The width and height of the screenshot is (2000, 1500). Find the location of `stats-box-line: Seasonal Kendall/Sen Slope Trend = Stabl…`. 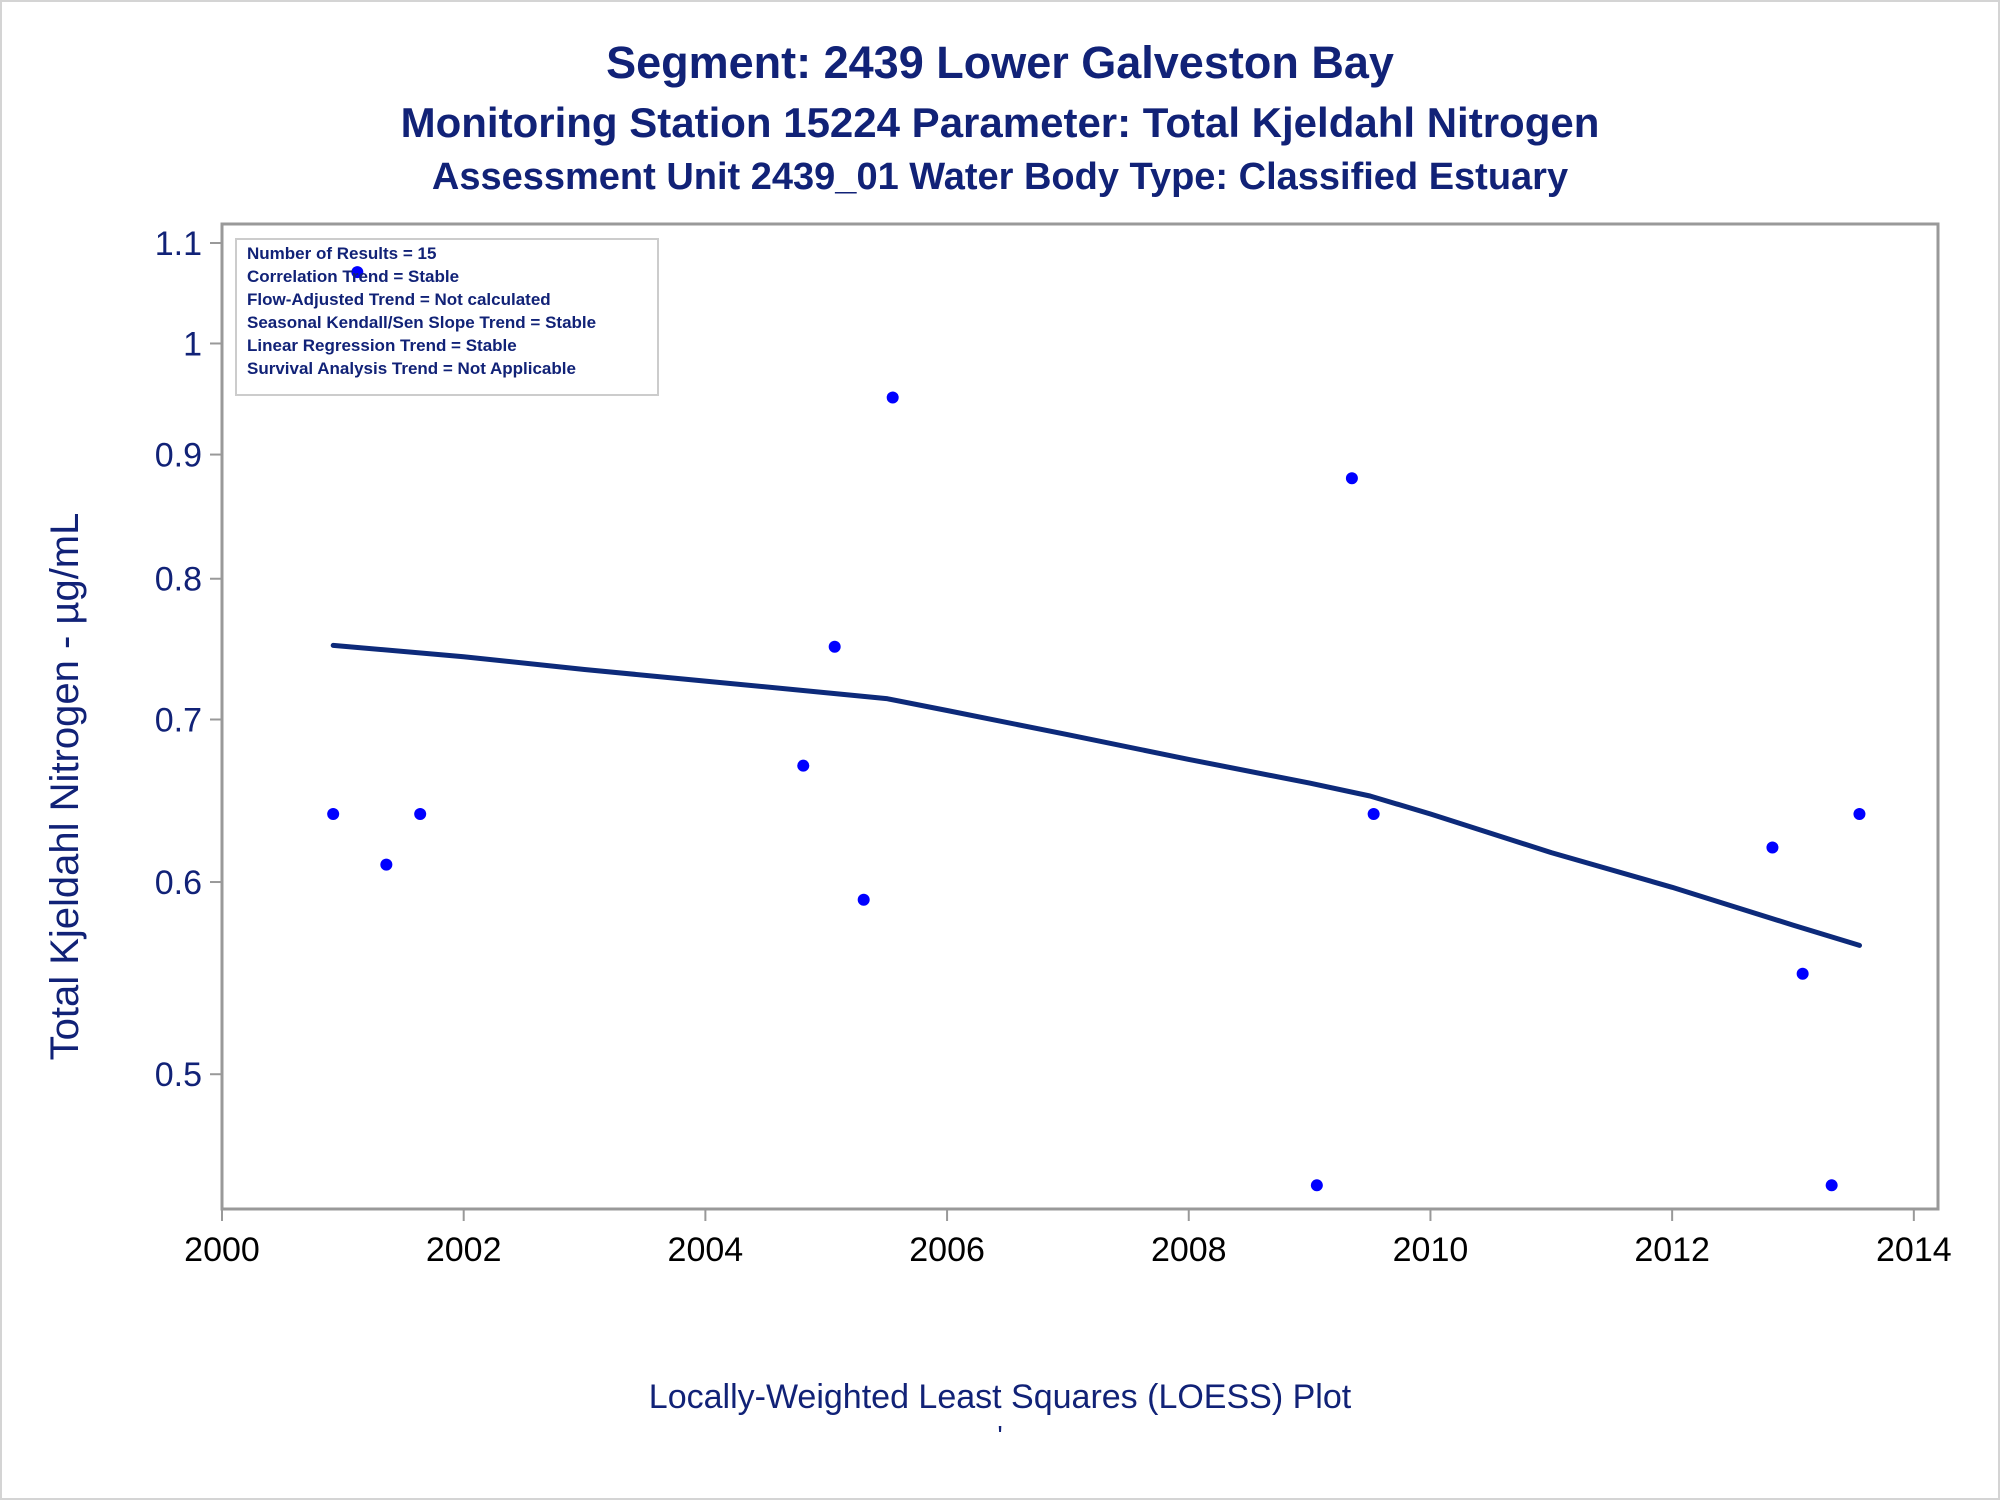

stats-box-line: Seasonal Kendall/Sen Slope Trend = Stabl… is located at coordinates (421, 322).